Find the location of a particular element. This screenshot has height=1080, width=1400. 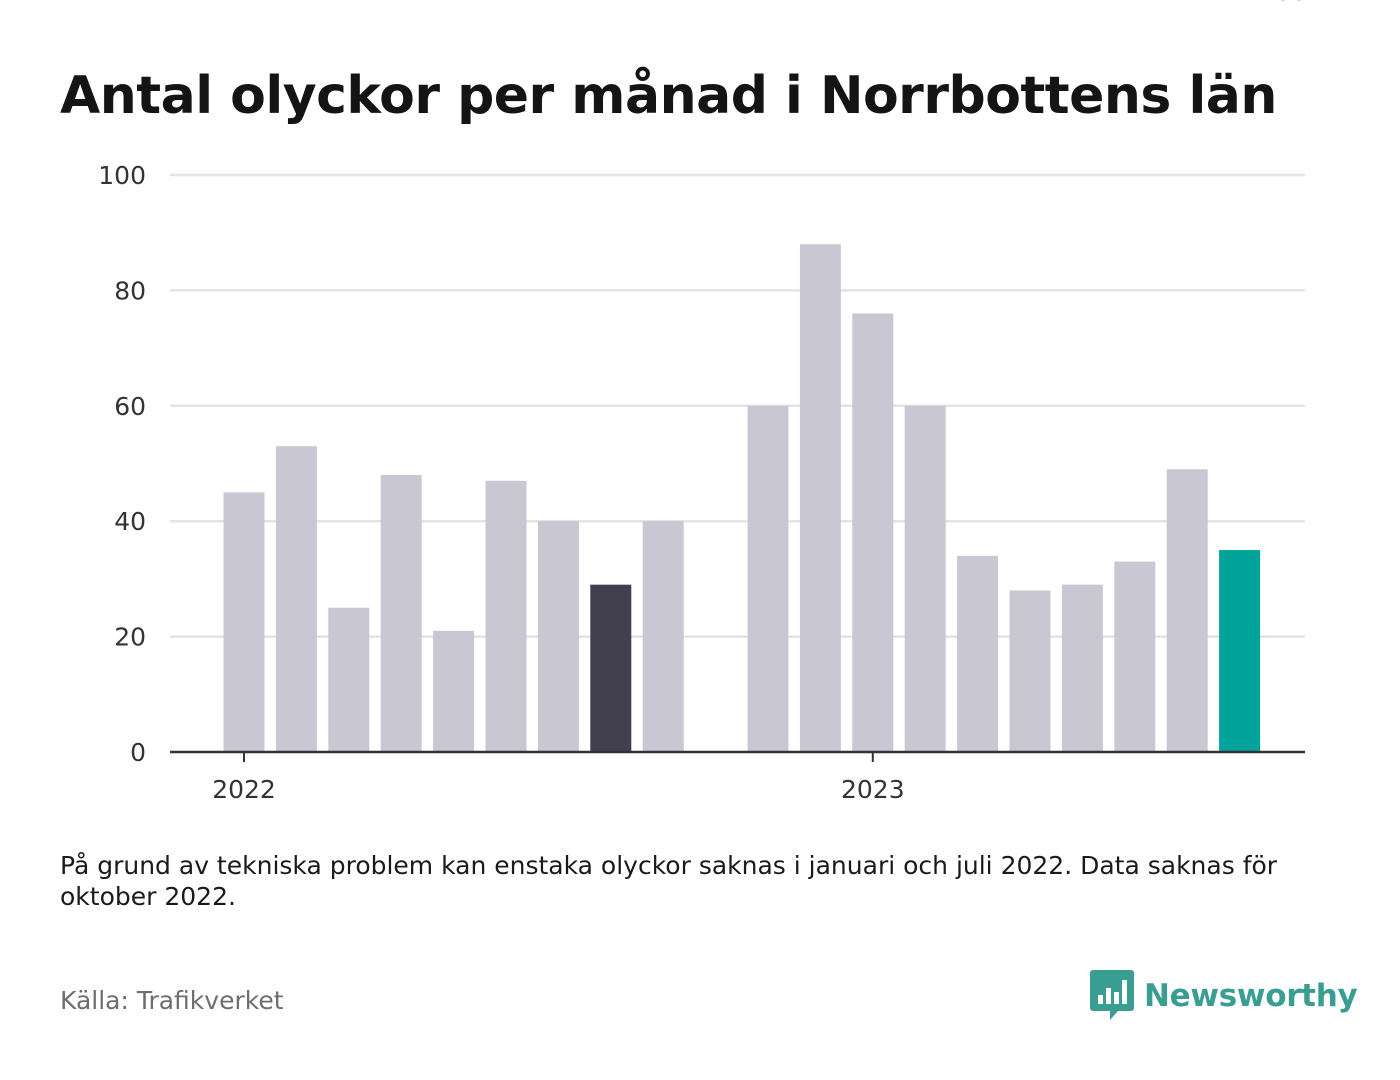

data-label: 35 is located at coordinates (1292, 3).